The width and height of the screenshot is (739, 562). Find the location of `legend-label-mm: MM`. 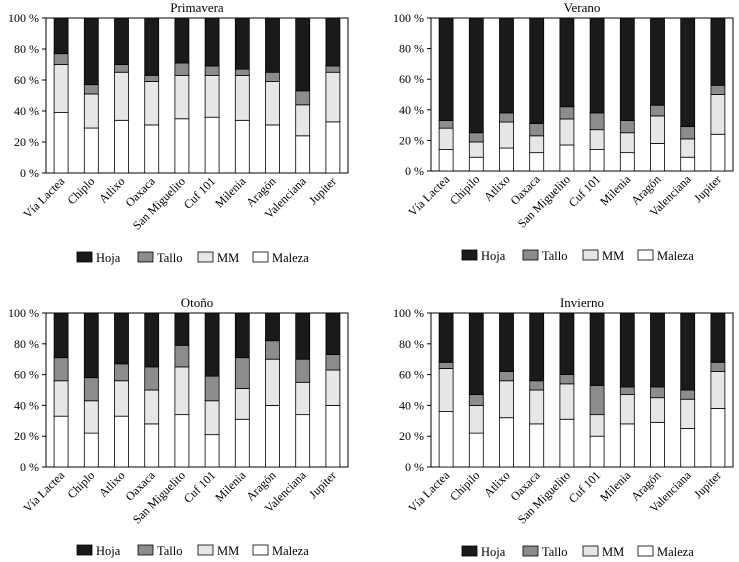

legend-label-mm: MM is located at coordinates (613, 552).